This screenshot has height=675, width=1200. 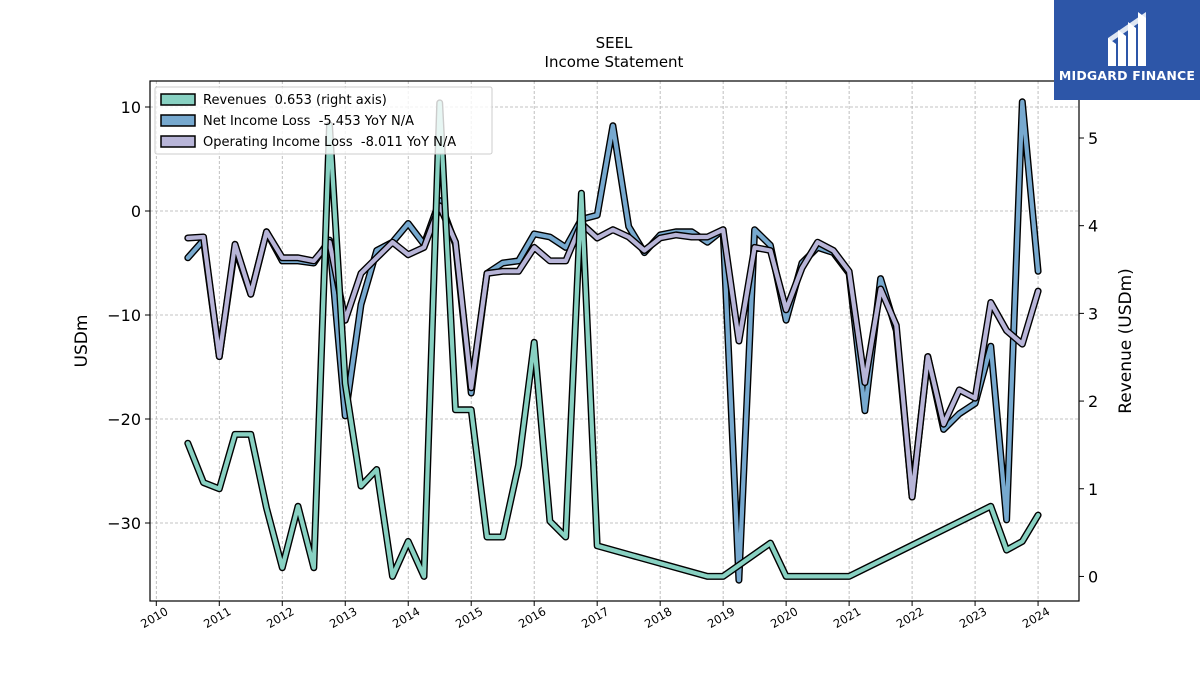 I want to click on midgard-logo-icon, so click(x=1127, y=39).